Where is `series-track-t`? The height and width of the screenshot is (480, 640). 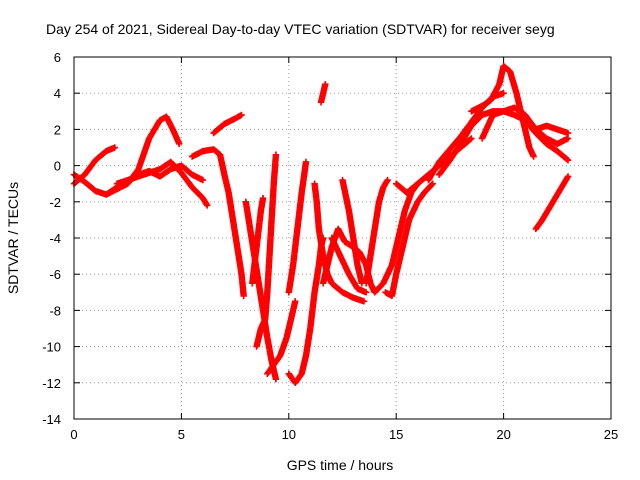
series-track-t is located at coordinates (409, 240).